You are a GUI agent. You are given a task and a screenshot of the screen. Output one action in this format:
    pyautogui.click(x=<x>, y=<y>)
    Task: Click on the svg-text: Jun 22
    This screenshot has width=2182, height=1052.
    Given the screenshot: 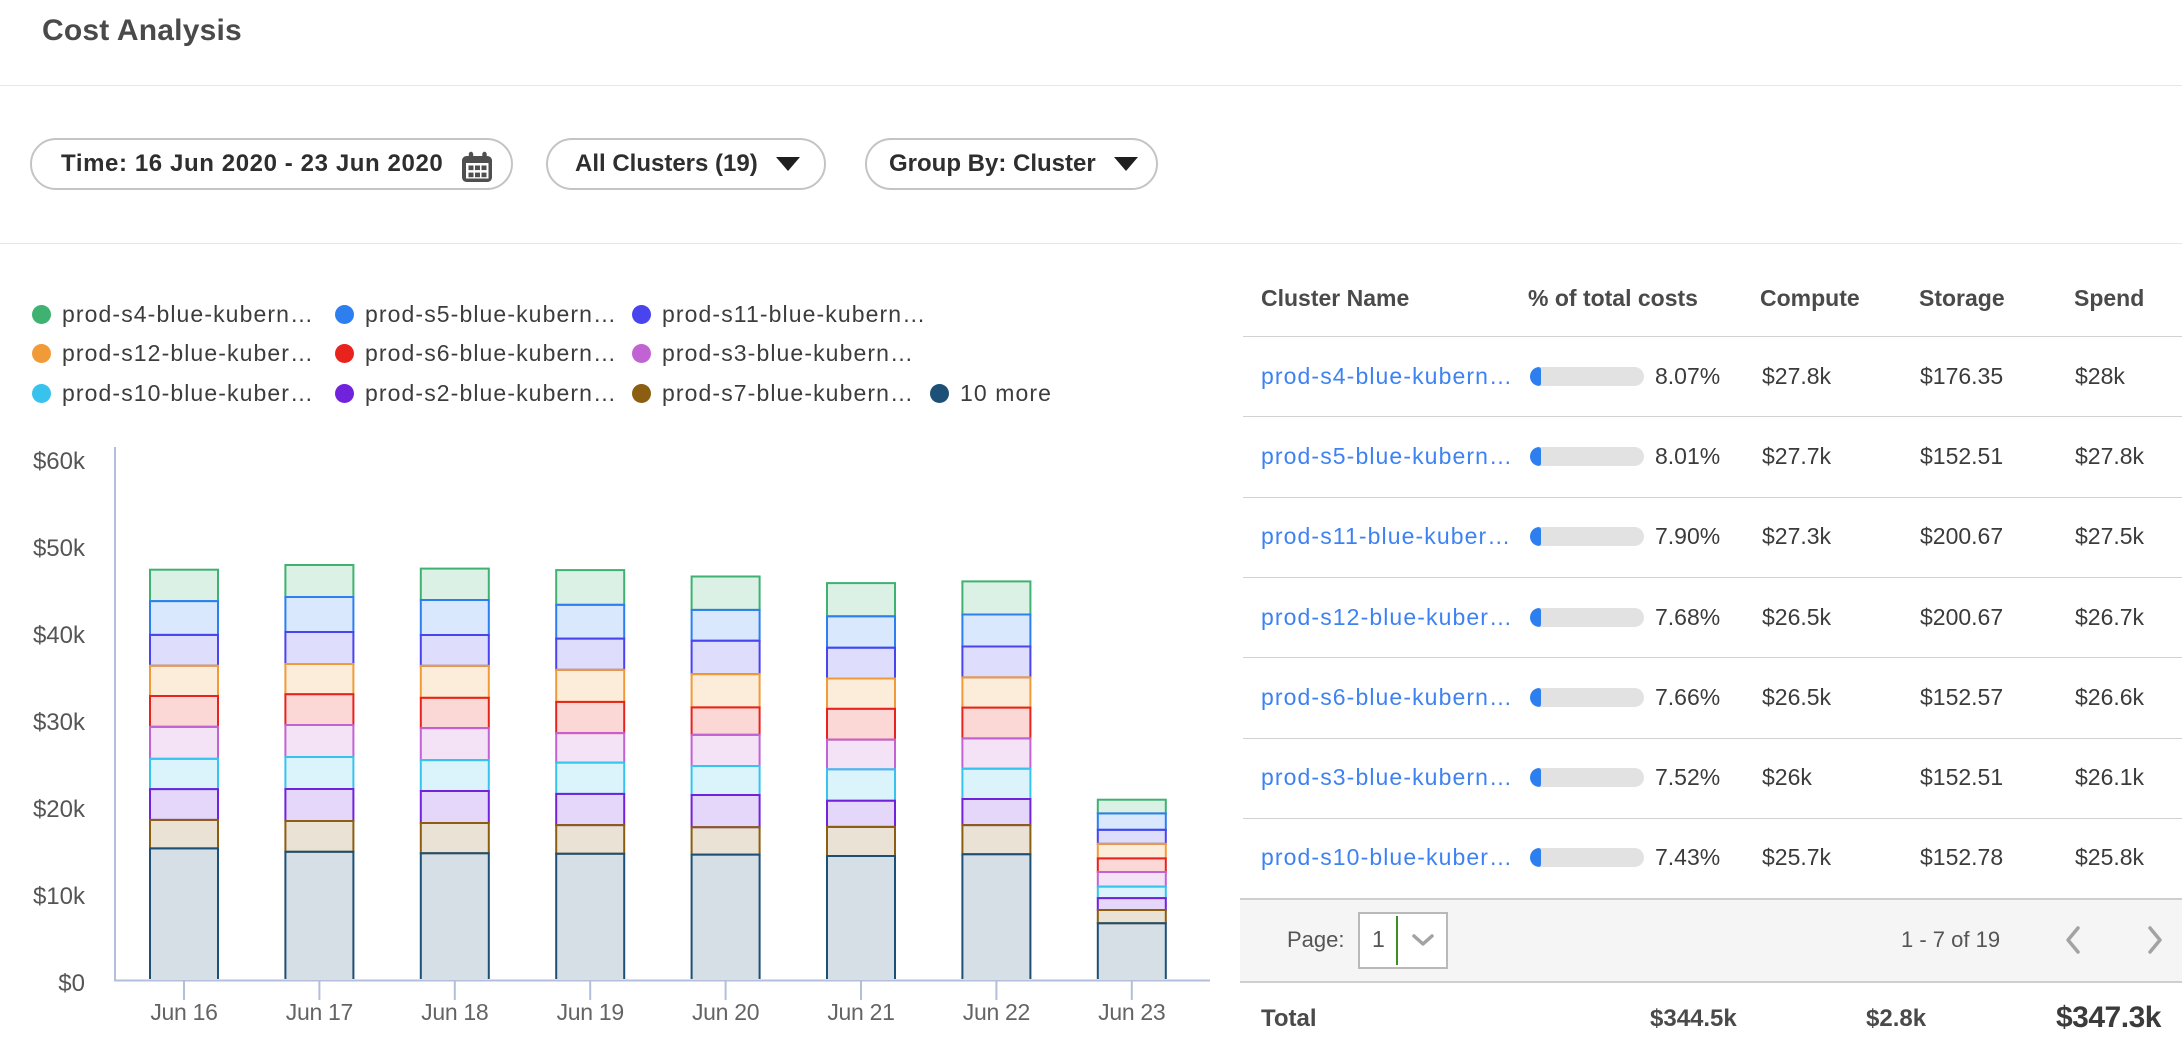 What is the action you would take?
    pyautogui.click(x=996, y=1012)
    